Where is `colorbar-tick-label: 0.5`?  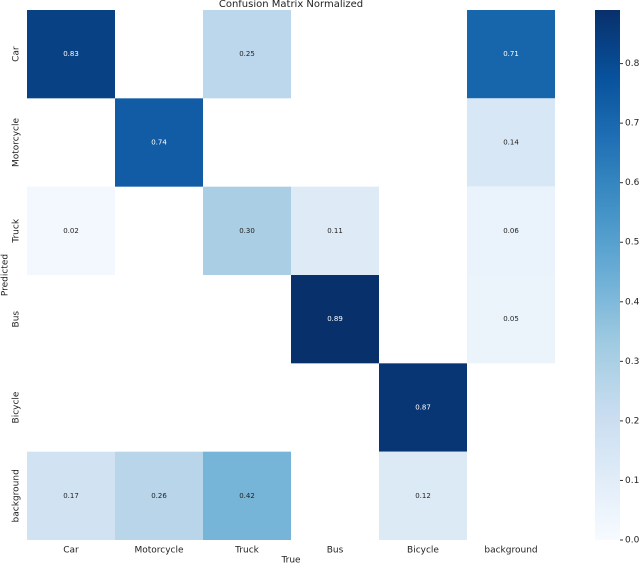
colorbar-tick-label: 0.5 is located at coordinates (632, 243).